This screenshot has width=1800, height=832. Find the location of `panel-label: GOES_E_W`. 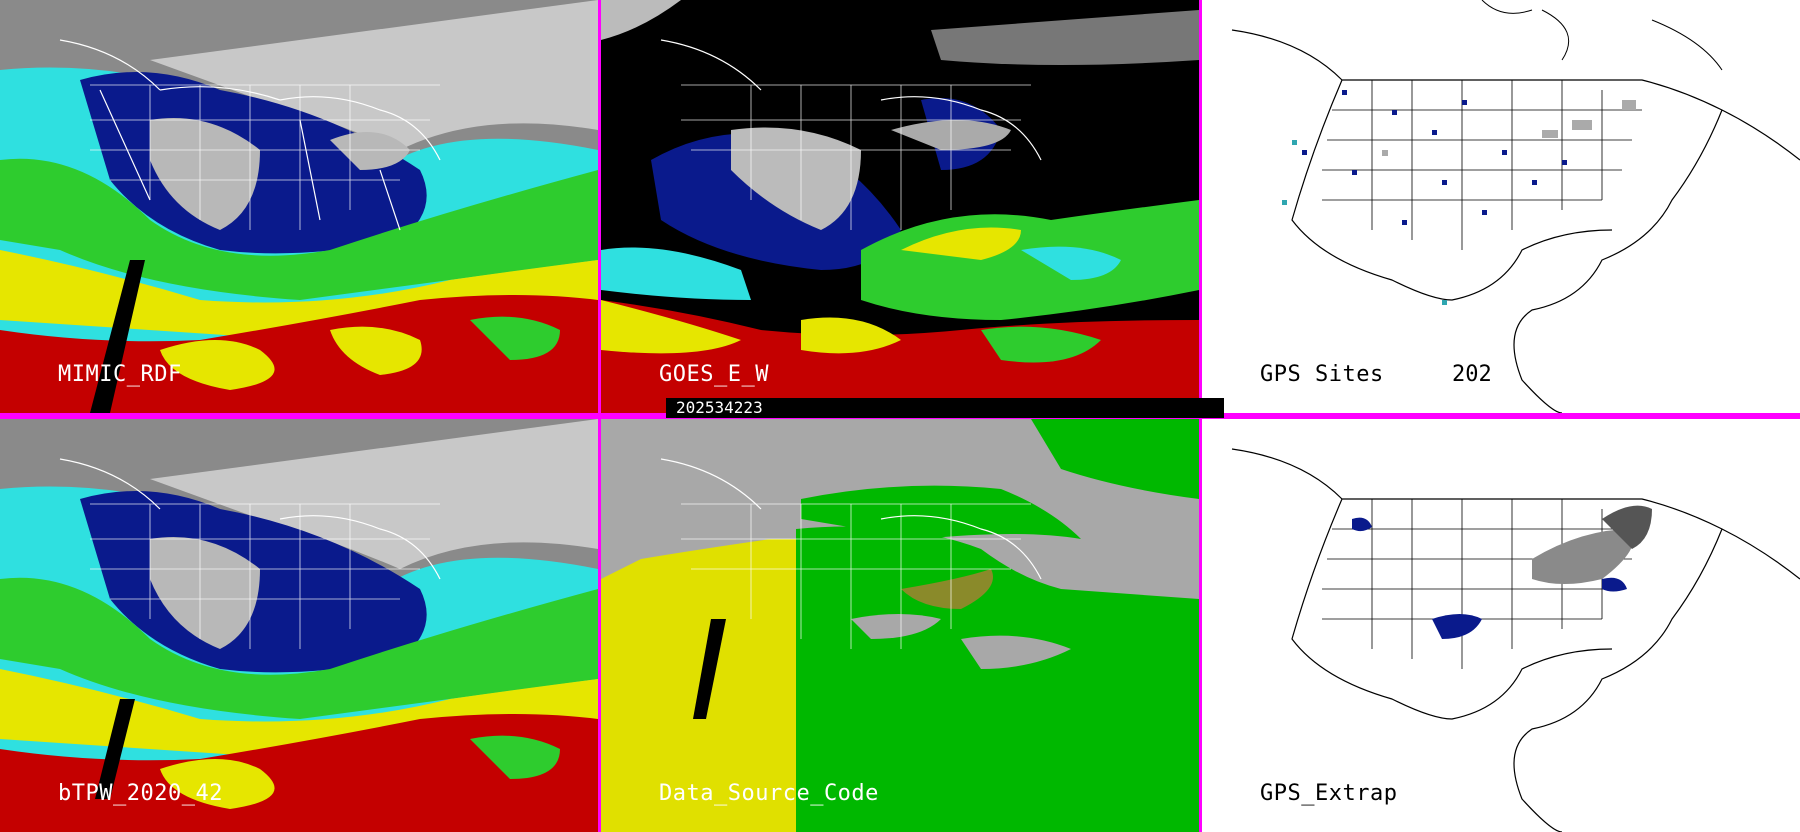

panel-label: GOES_E_W is located at coordinates (714, 374).